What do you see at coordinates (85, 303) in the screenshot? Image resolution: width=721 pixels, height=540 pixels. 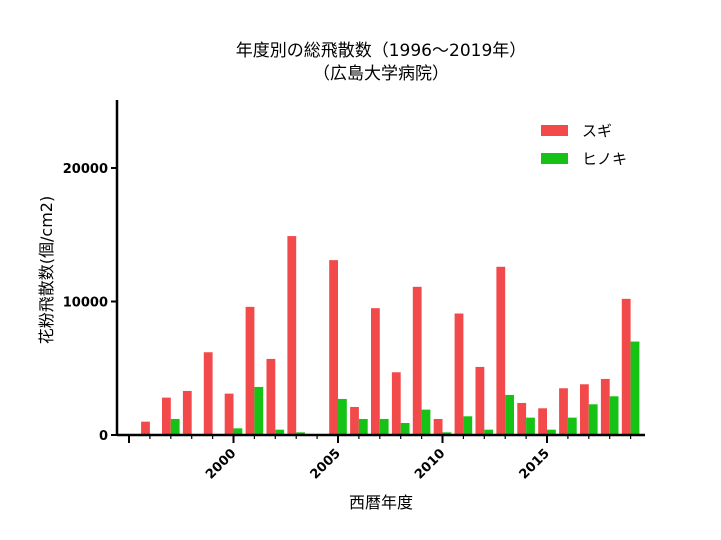 I see `y-tick-label-10000: 10000` at bounding box center [85, 303].